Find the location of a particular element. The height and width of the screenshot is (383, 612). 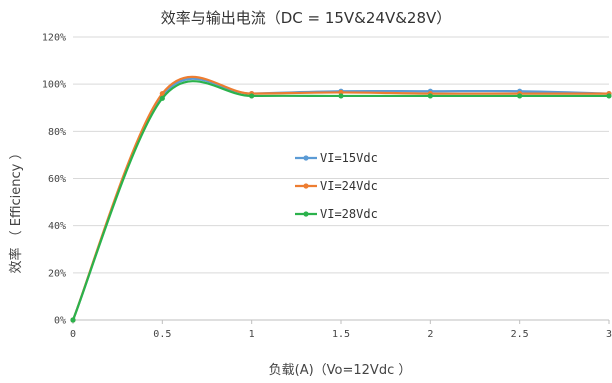

x-tick-label: 1 is located at coordinates (252, 334).